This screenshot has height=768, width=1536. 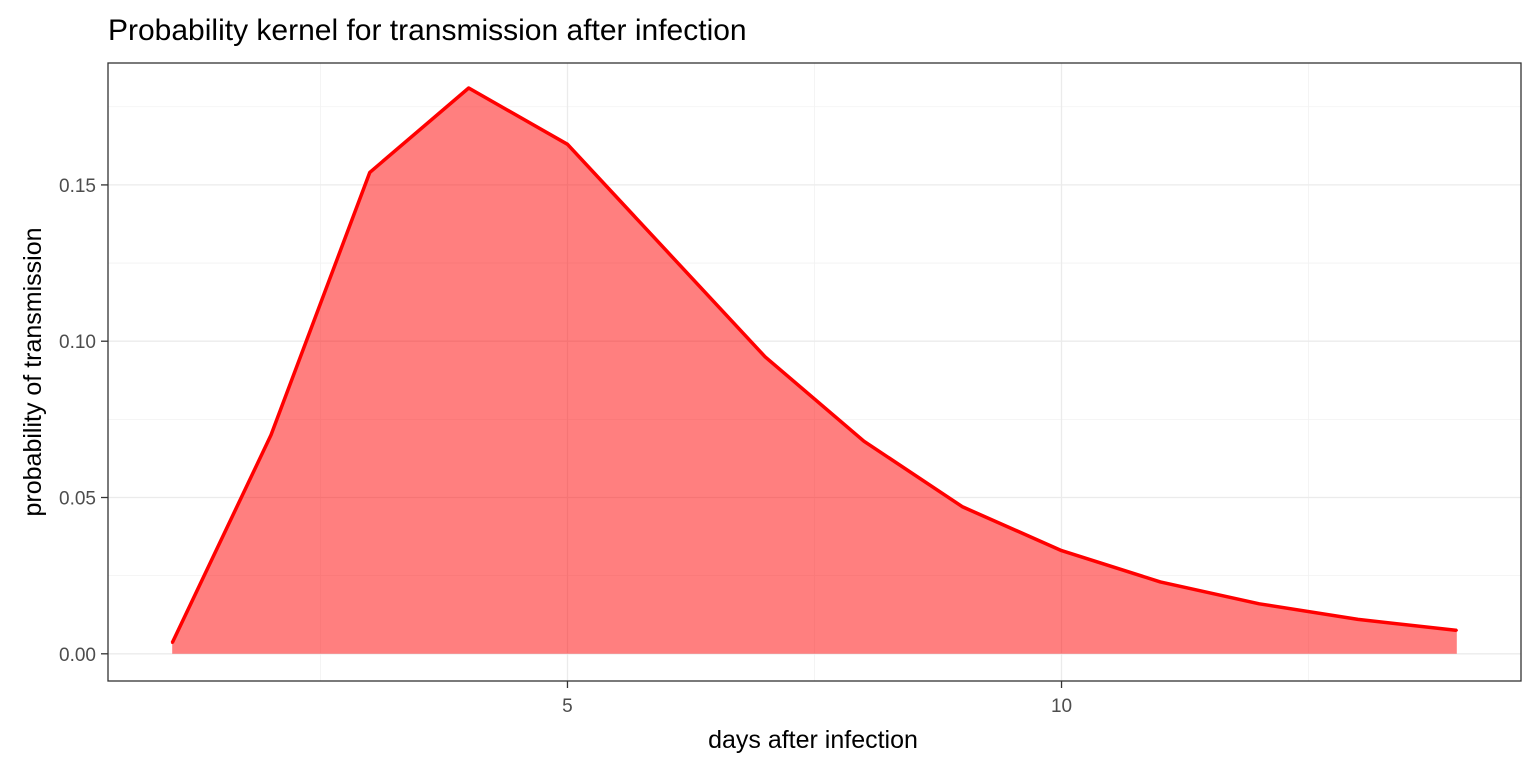 I want to click on y-tick-label: 0.00, so click(x=77, y=655).